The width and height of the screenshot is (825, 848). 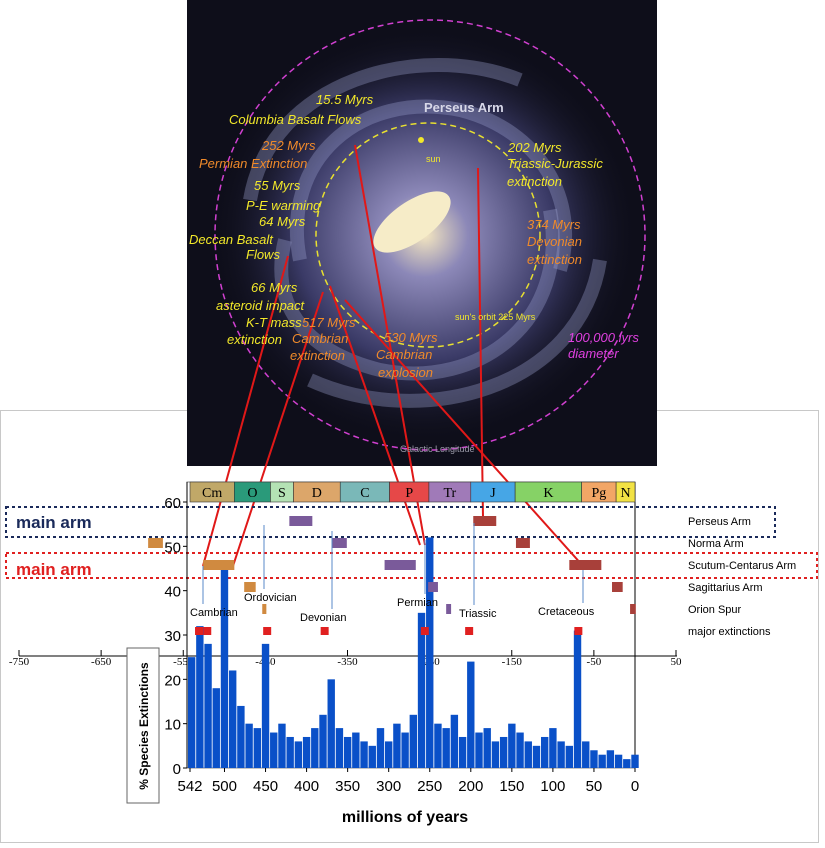 I want to click on annotation: Permian, so click(x=417, y=603).